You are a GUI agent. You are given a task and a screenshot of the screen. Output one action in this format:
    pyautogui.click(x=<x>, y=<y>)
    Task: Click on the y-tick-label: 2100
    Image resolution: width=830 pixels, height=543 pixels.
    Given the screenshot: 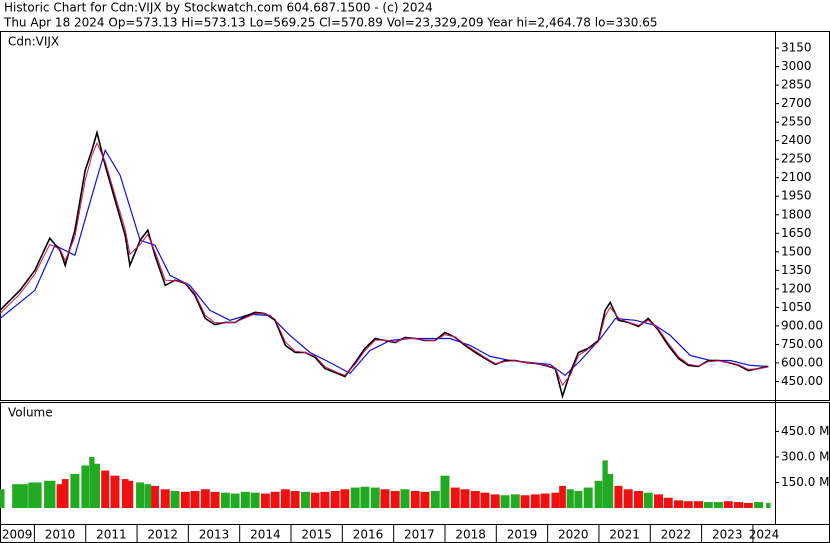 What is the action you would take?
    pyautogui.click(x=796, y=177)
    